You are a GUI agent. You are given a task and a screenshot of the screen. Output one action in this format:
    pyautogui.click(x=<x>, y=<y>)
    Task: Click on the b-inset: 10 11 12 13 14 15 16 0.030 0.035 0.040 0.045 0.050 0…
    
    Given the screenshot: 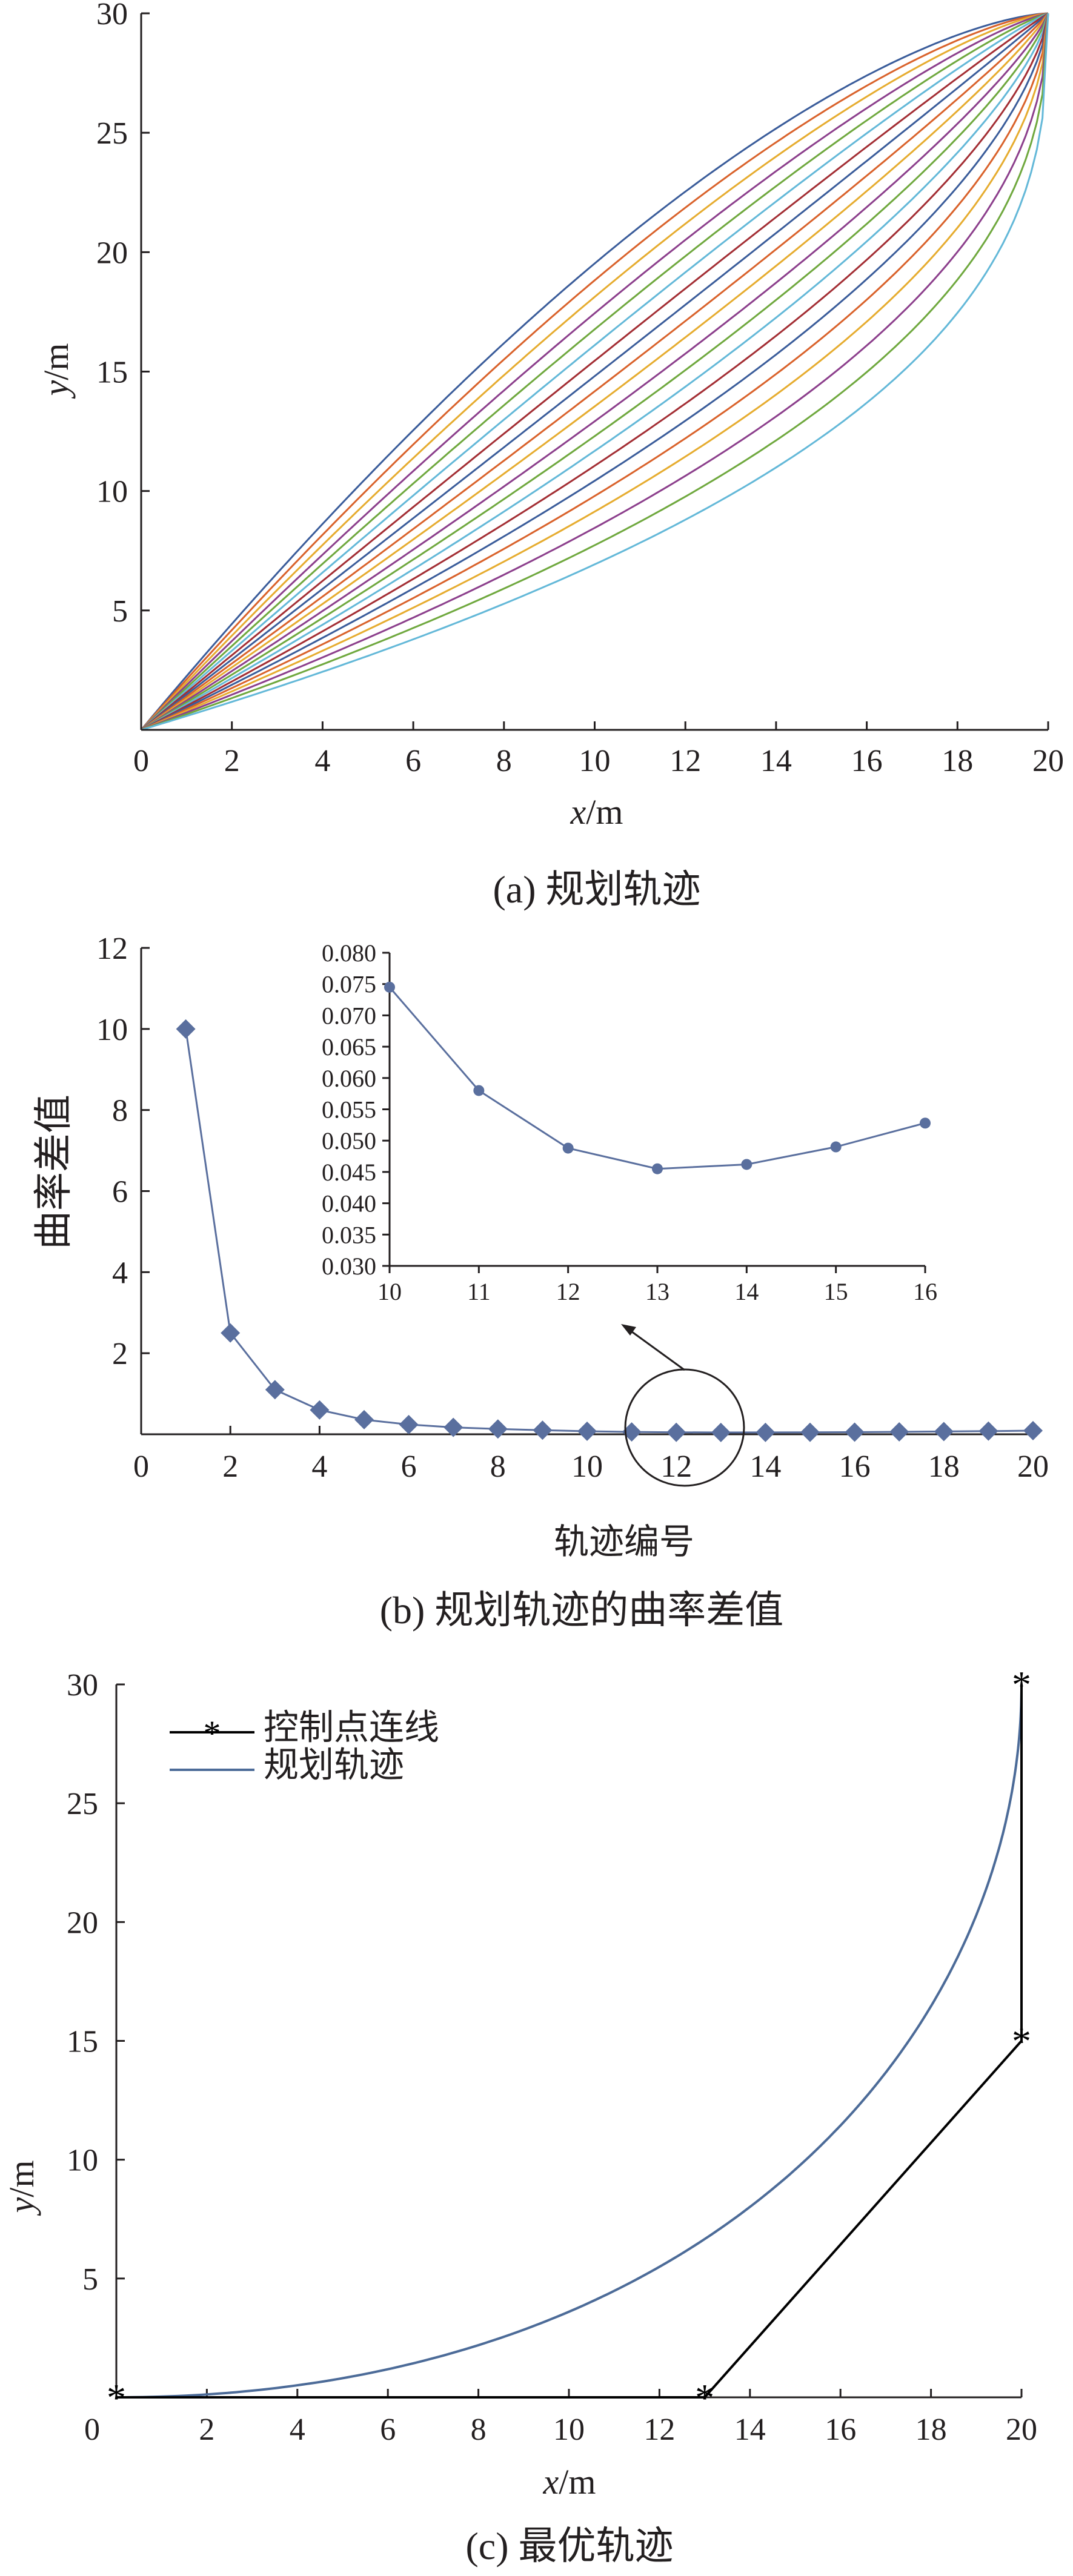 What is the action you would take?
    pyautogui.click(x=629, y=1122)
    